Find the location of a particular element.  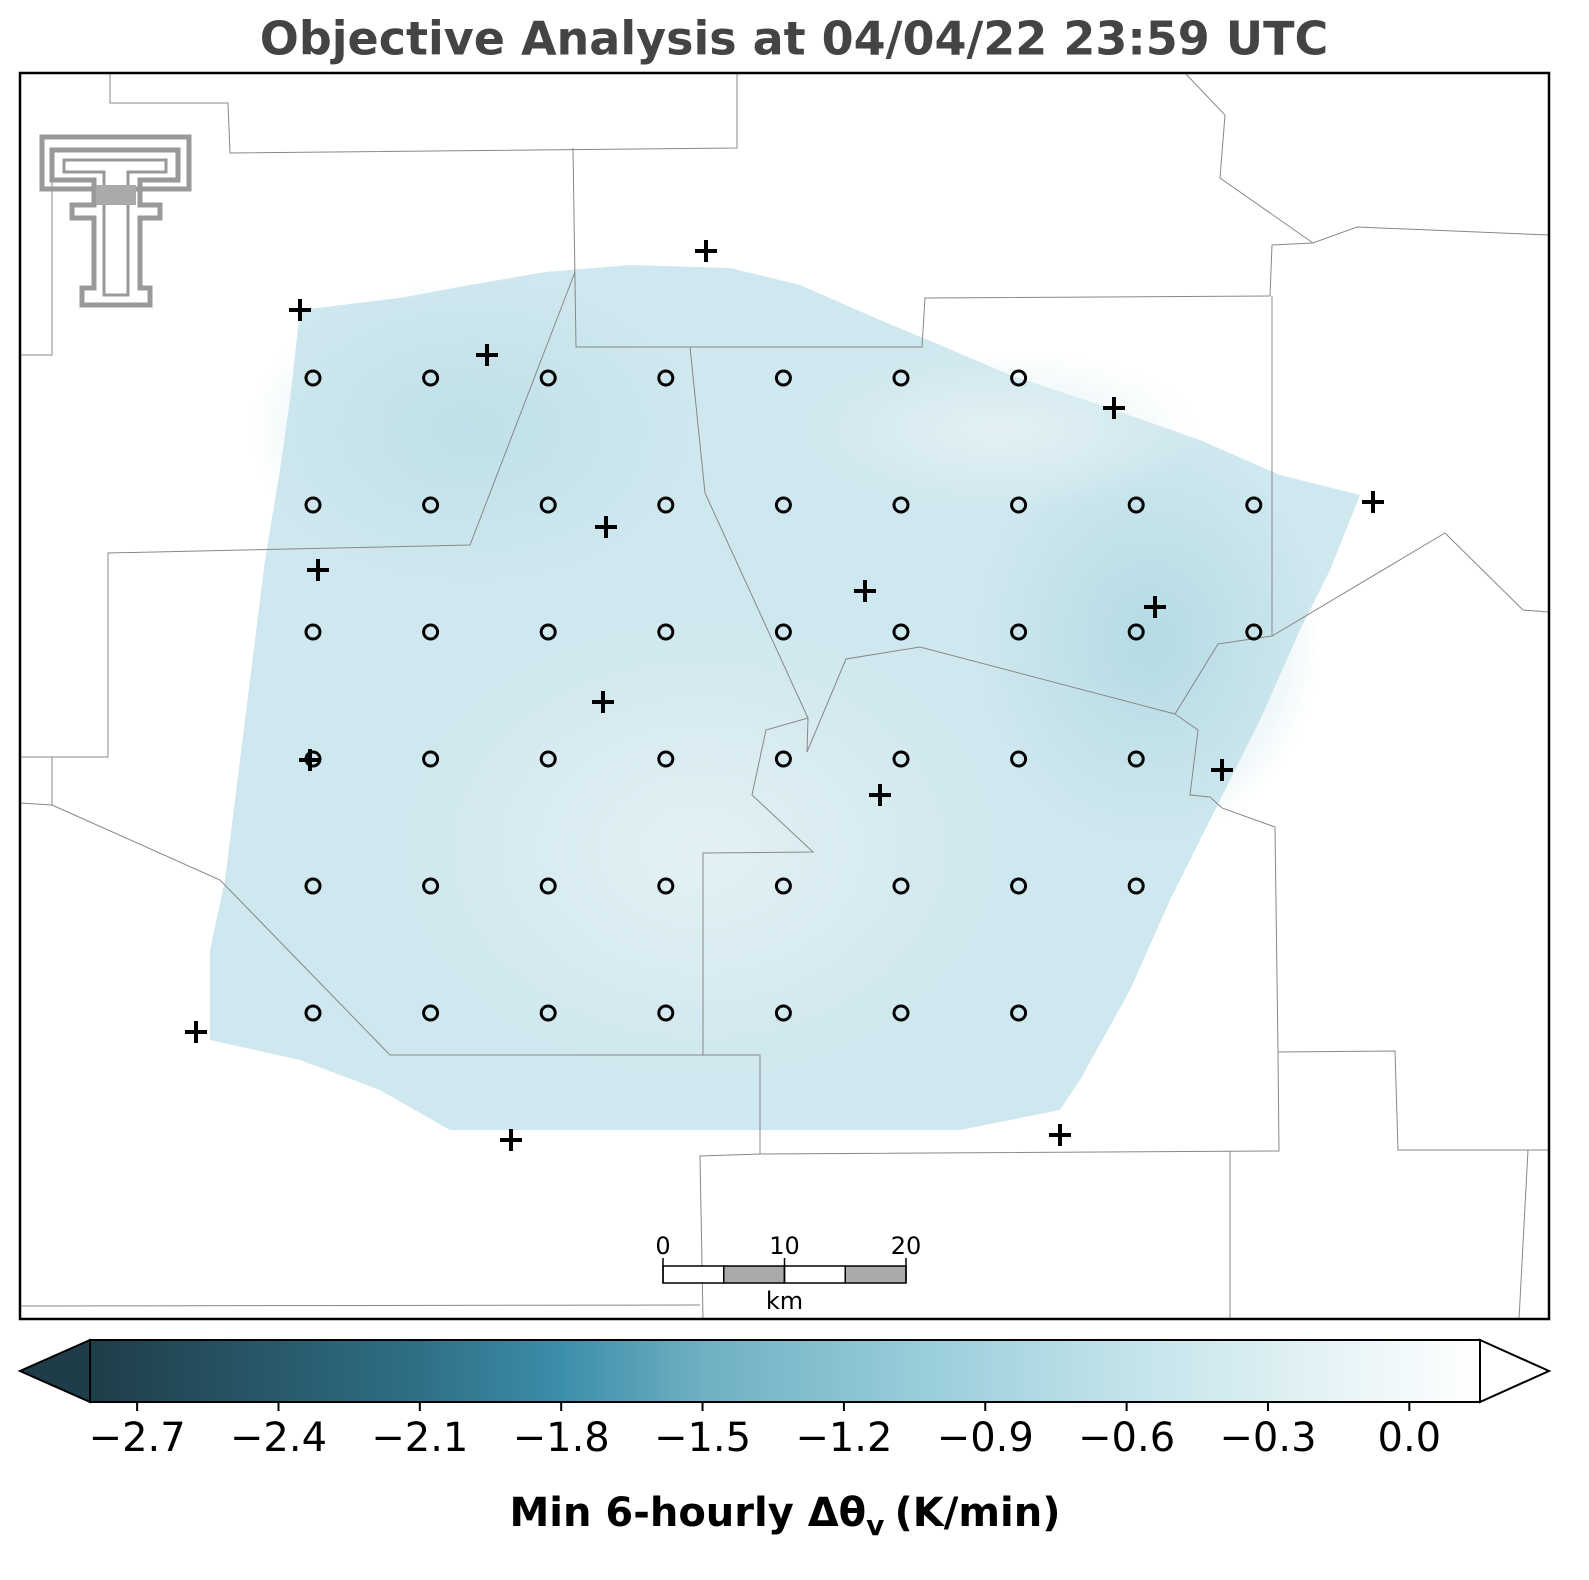

colorbar-tick-label: −0.3 is located at coordinates (1267, 1438).